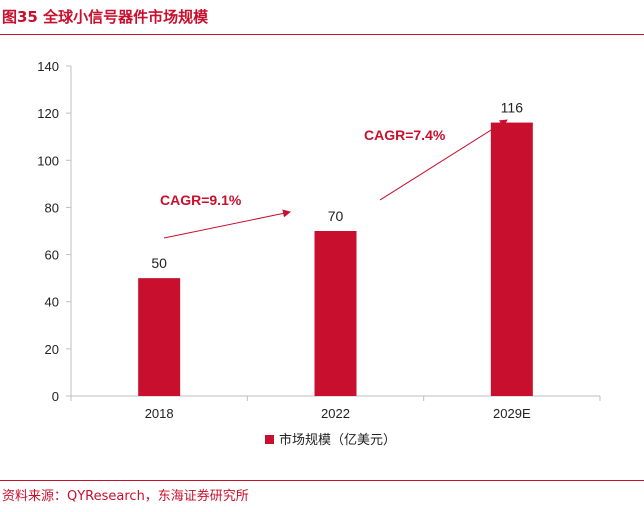  I want to click on y-tick-label: 140, so click(48, 66).